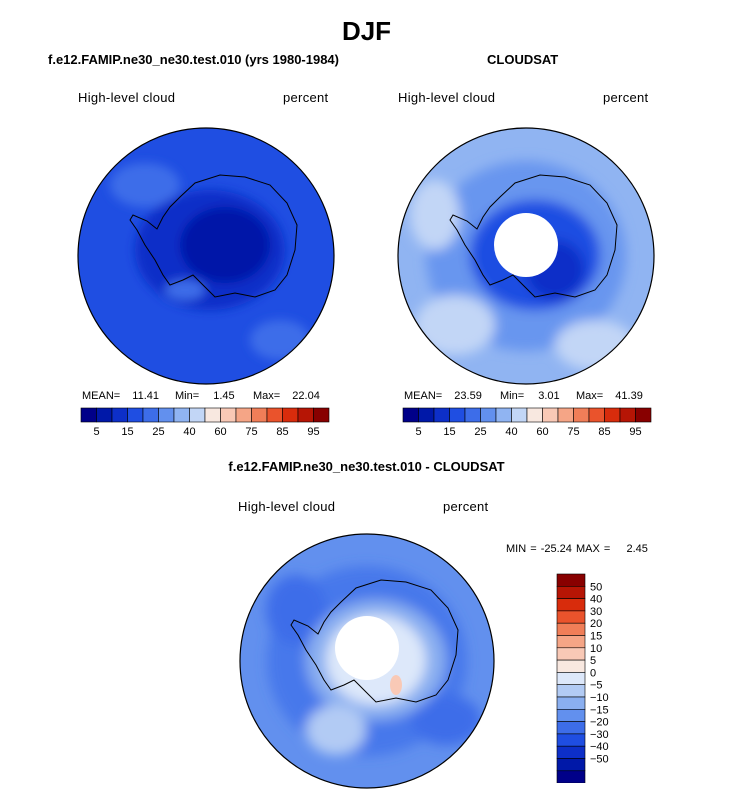  I want to click on panel2-min-label: Min=, so click(512, 396).